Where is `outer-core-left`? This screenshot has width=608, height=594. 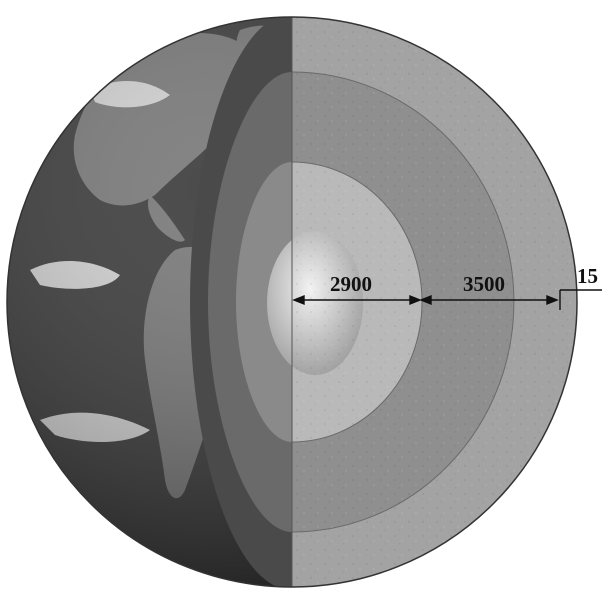 outer-core-left is located at coordinates (264, 302).